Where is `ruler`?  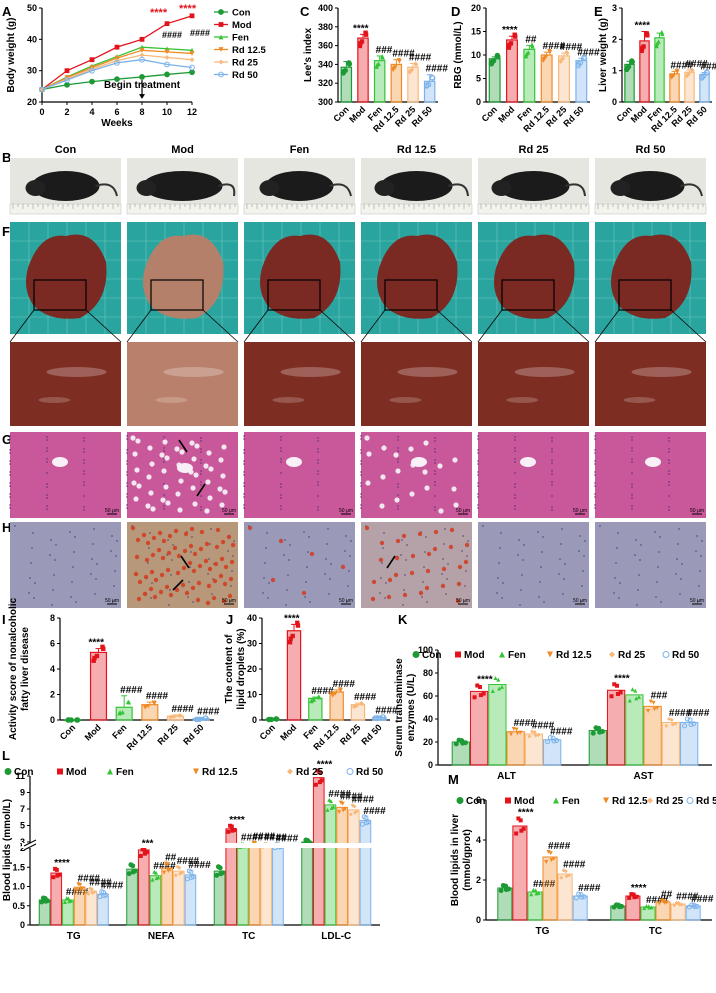 ruler is located at coordinates (650, 209).